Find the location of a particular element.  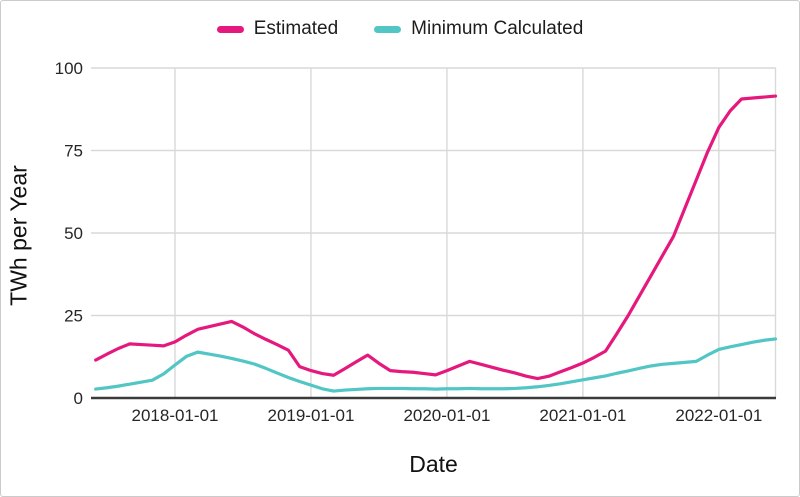

estimated-line-swatch-icon is located at coordinates (230, 29).